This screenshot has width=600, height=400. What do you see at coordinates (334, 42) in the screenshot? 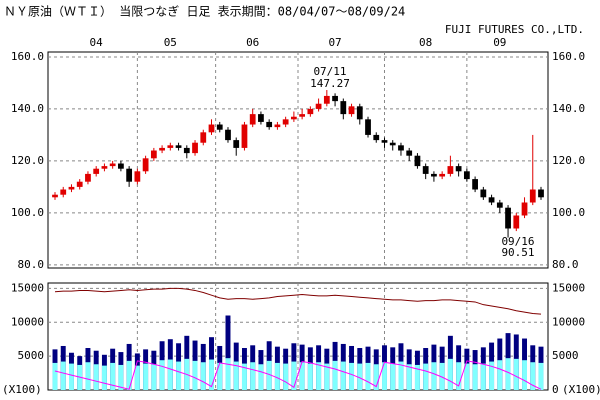
I see `month-label: 07` at bounding box center [334, 42].